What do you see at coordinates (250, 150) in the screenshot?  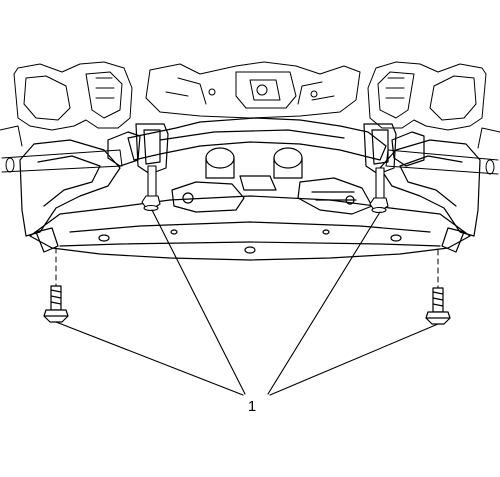 I see `cross-tube` at bounding box center [250, 150].